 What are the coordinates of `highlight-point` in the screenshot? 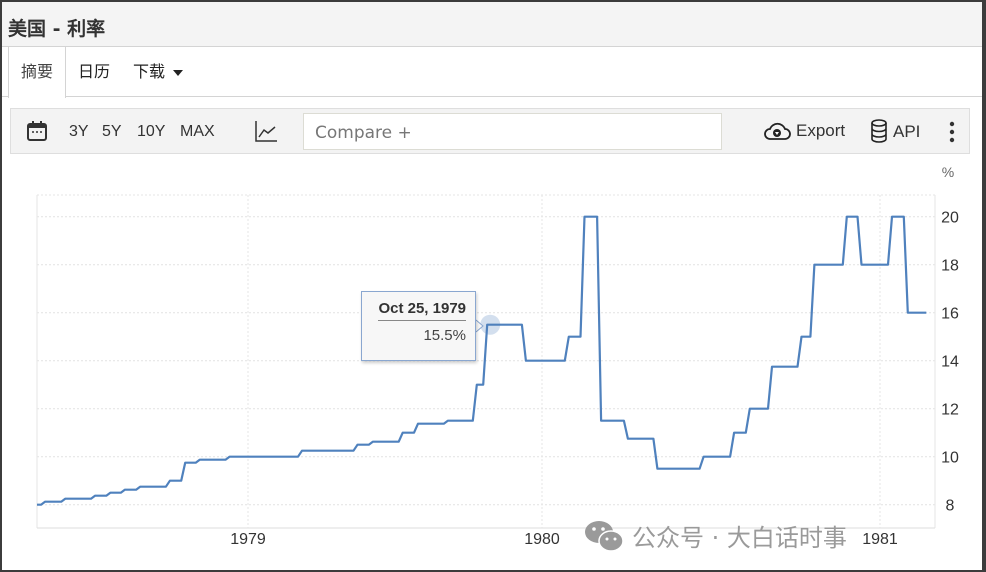 It's located at (490, 324).